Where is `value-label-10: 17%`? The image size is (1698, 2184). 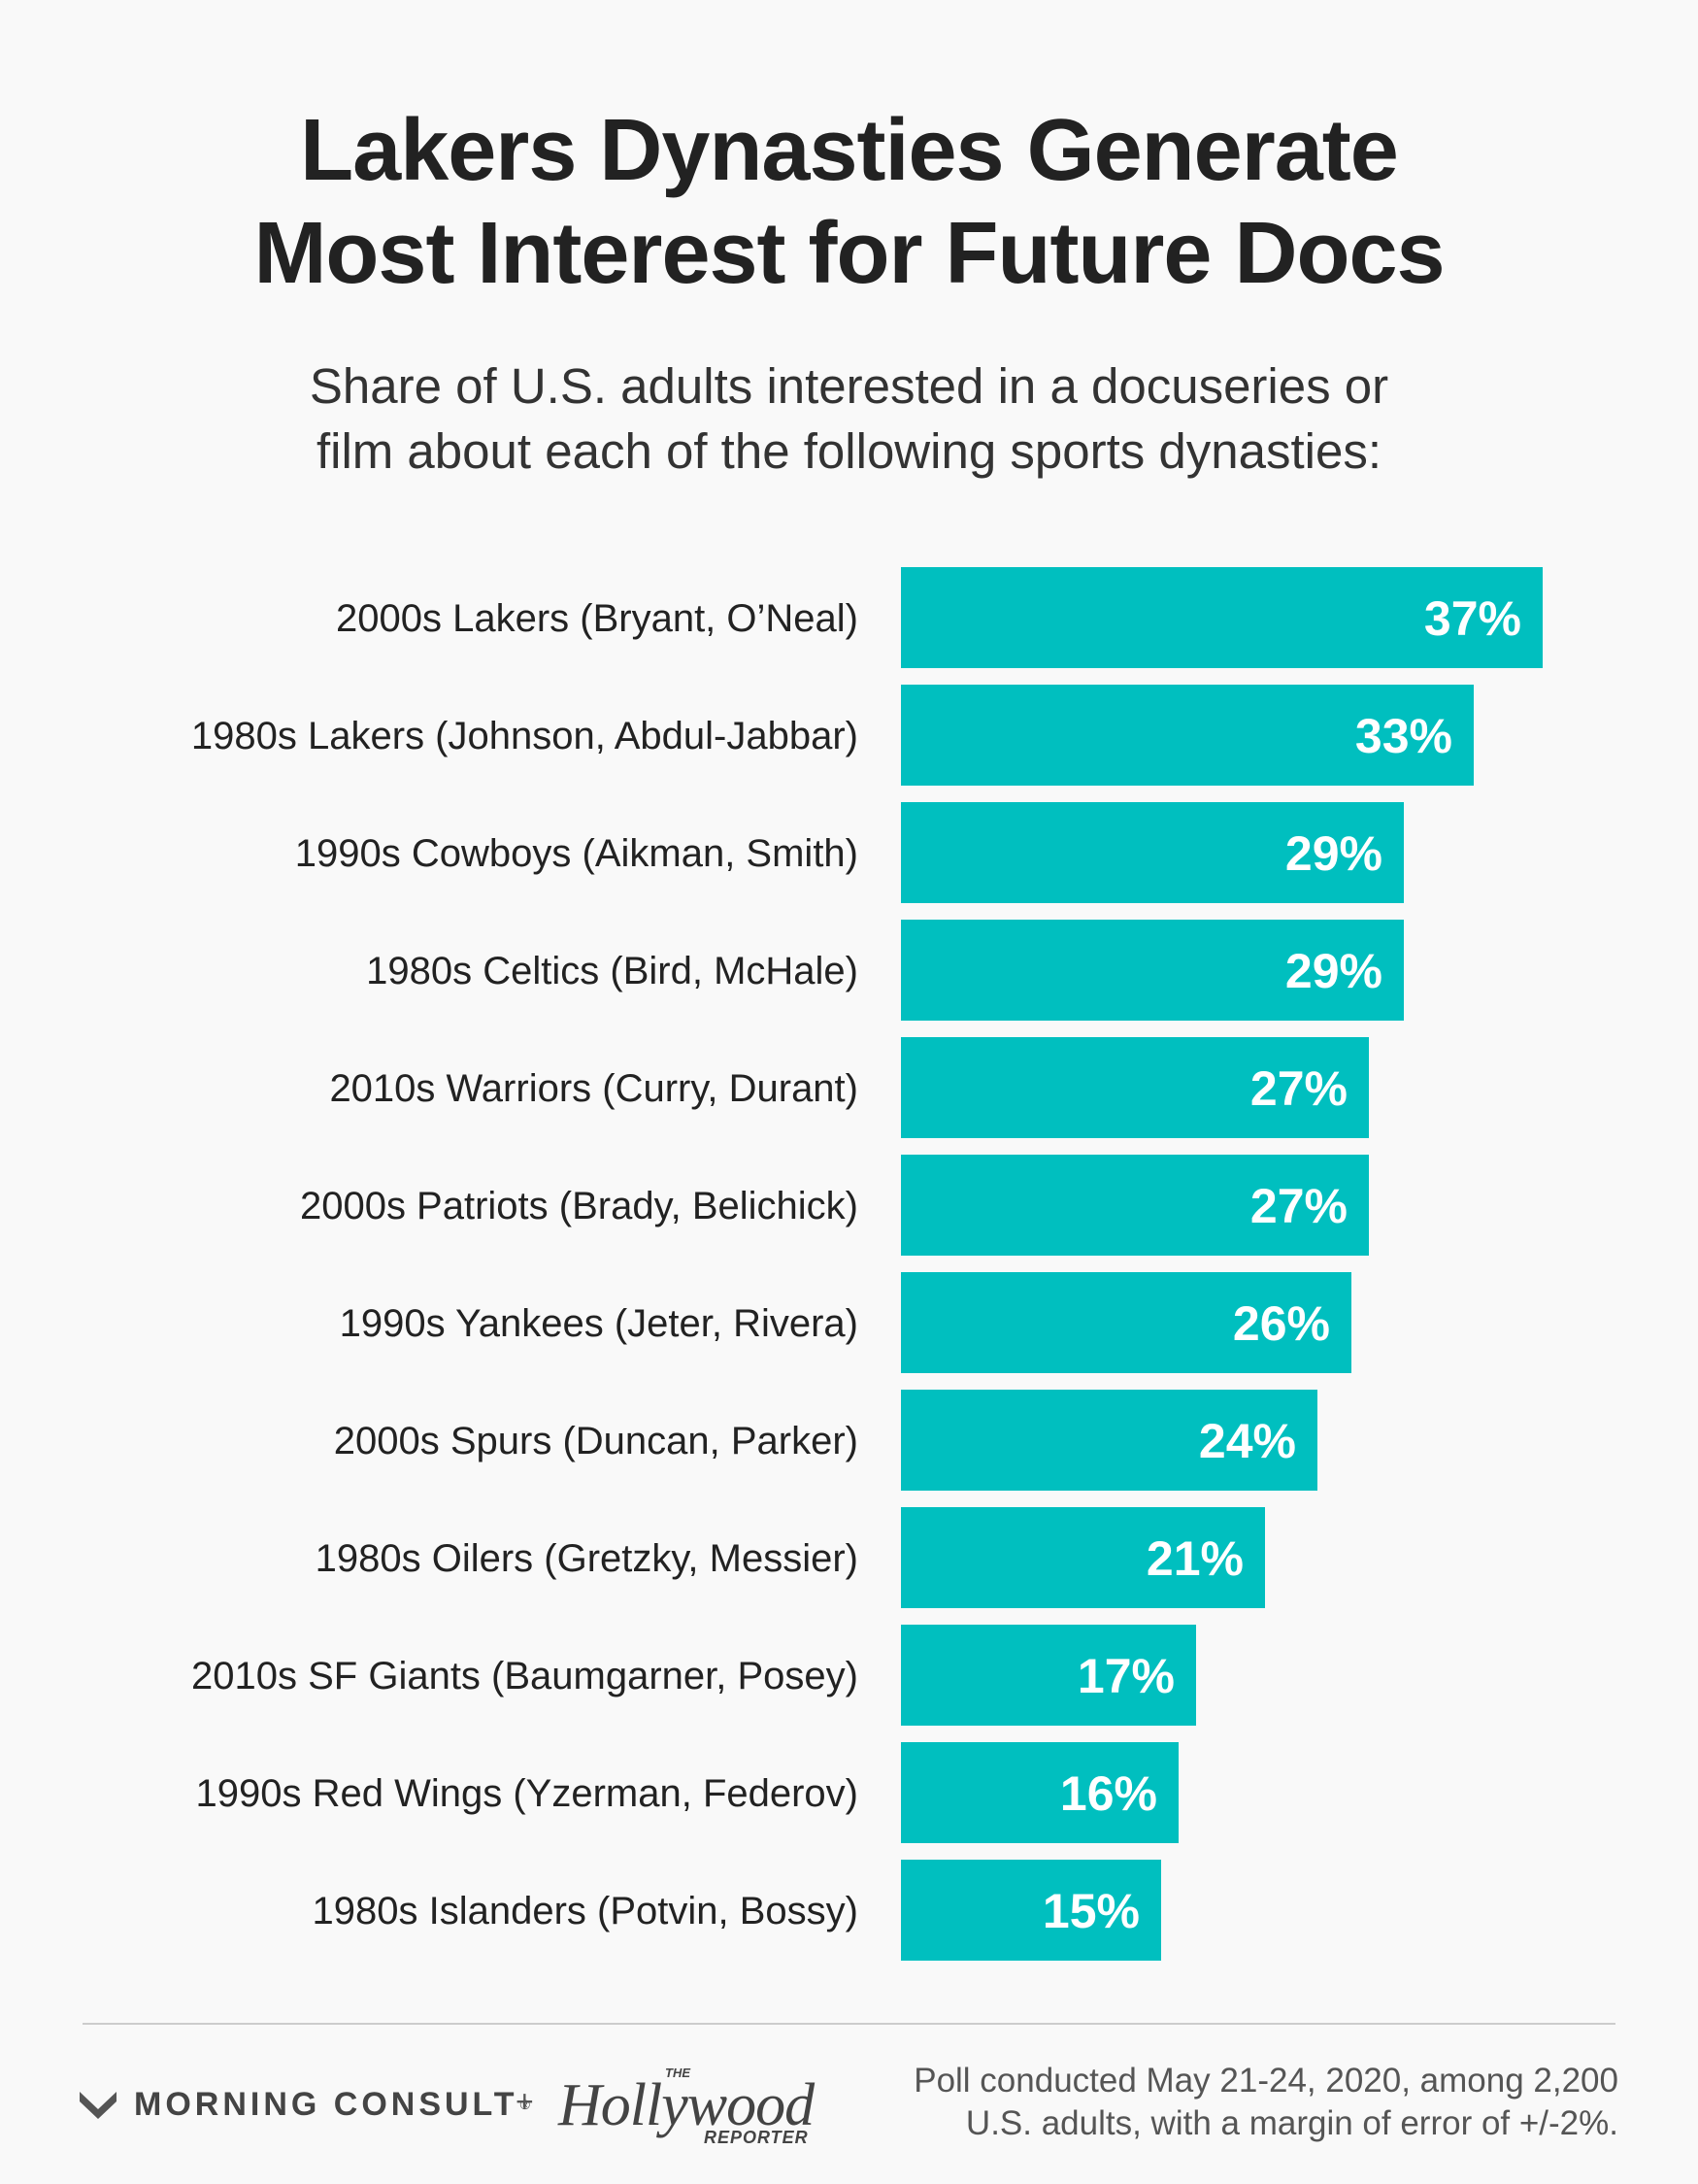
value-label-10: 17% is located at coordinates (1126, 1676).